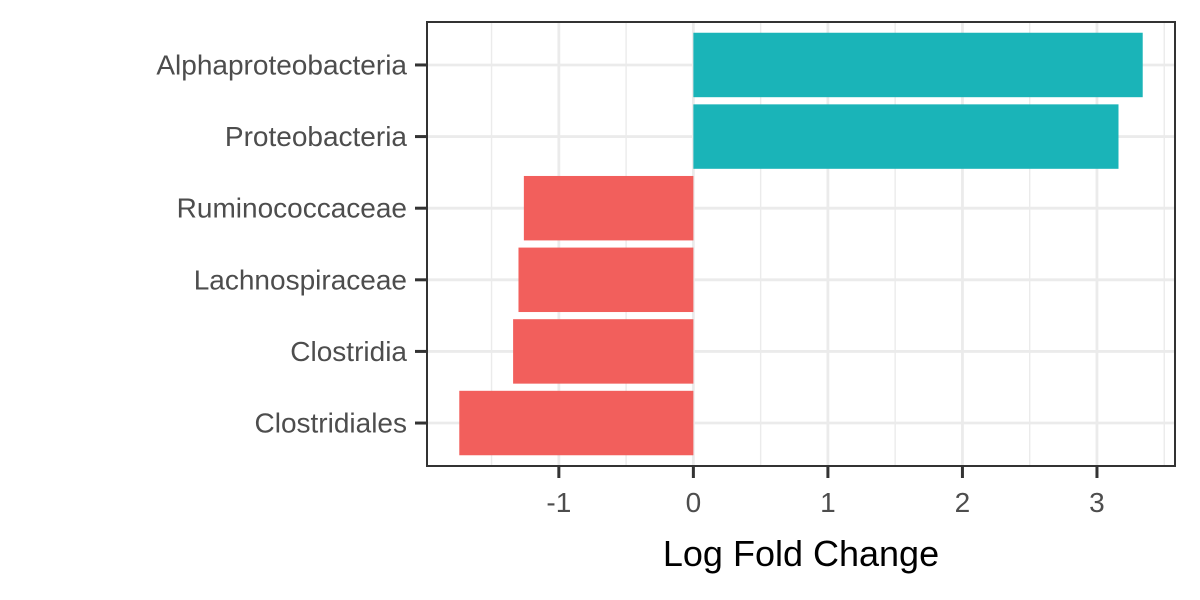 This screenshot has width=1200, height=600. I want to click on x-tick-label: -1, so click(558, 502).